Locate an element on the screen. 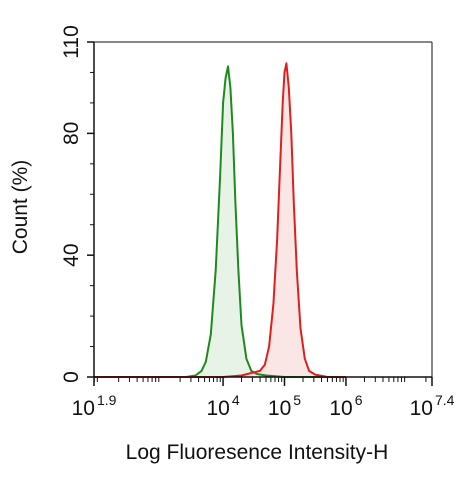  x-tick-exponent: 4 is located at coordinates (236, 400).